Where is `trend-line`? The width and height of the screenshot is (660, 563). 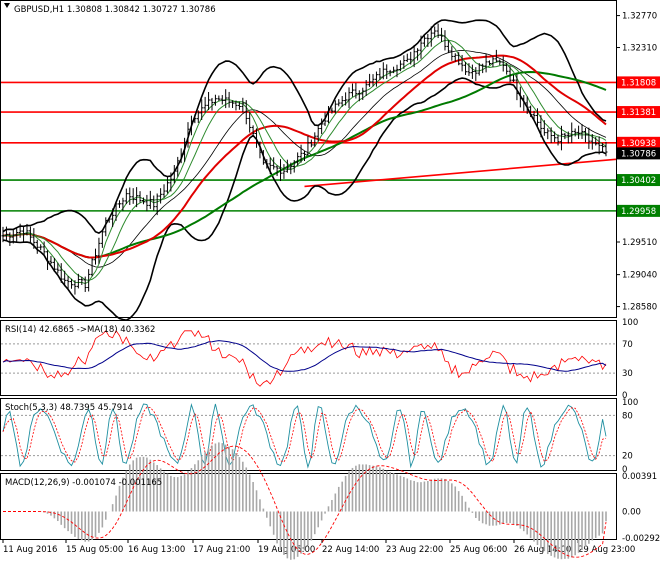
trend-line is located at coordinates (460, 173).